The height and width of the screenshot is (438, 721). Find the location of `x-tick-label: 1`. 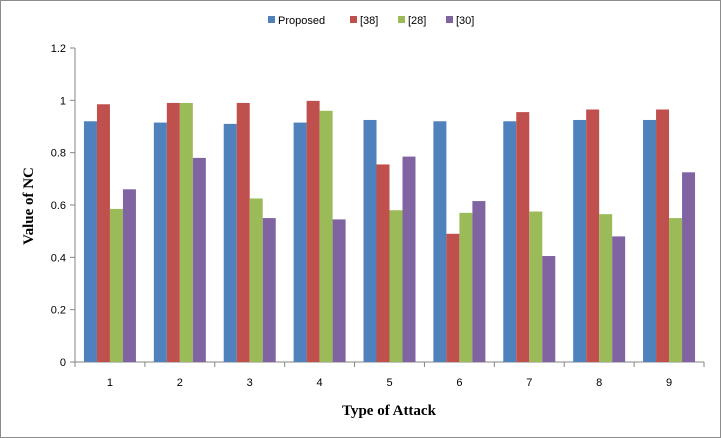

x-tick-label: 1 is located at coordinates (110, 383).